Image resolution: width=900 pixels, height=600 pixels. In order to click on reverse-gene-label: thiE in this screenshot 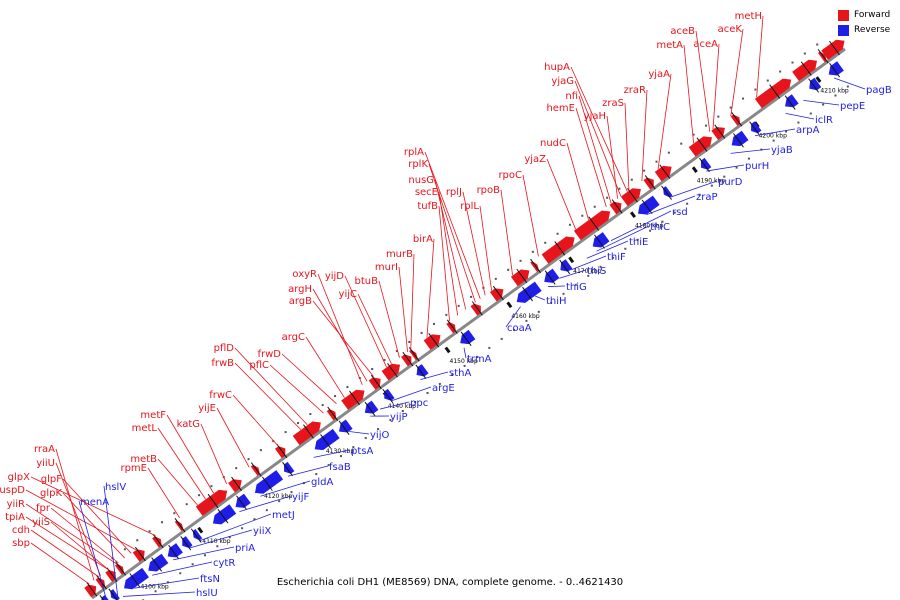, I will do `click(638, 242)`.